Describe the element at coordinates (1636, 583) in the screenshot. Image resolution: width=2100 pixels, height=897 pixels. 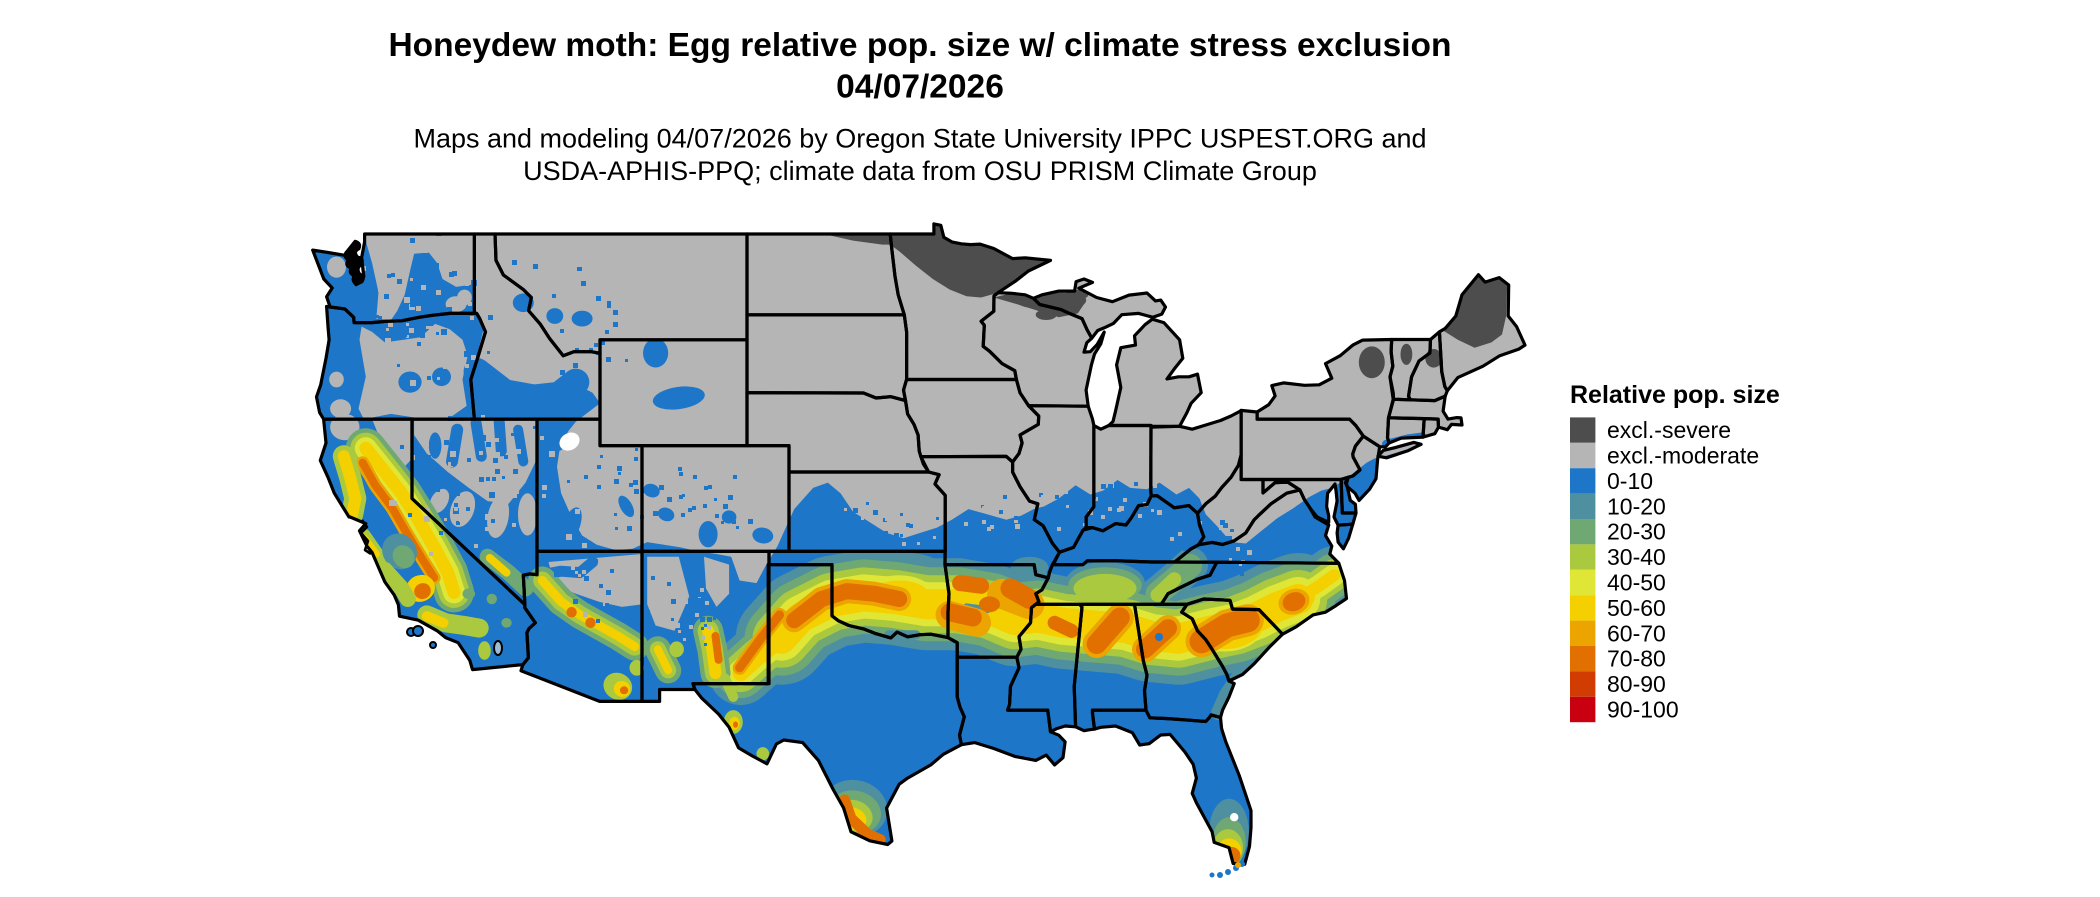
I see `svg-text: 40-50` at that location.